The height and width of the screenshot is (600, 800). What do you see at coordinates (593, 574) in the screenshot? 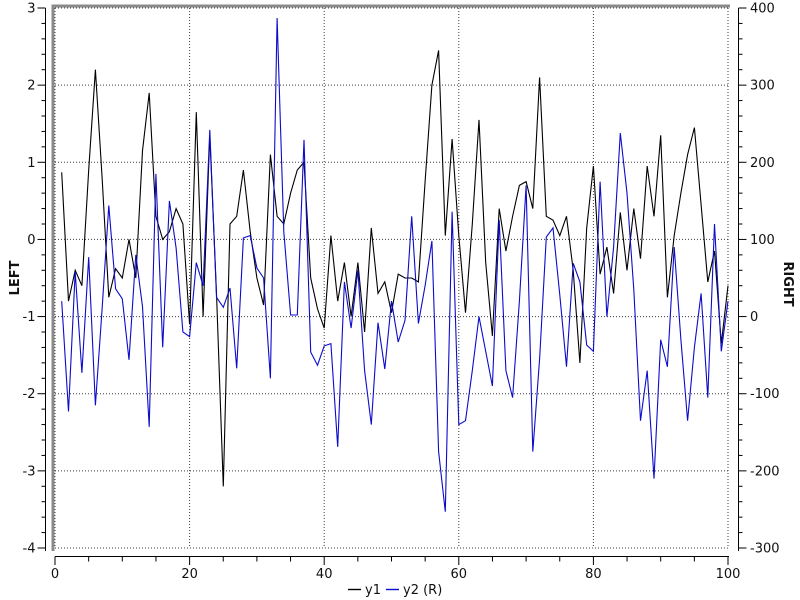
I see `bottom-tick-label: 80` at bounding box center [593, 574].